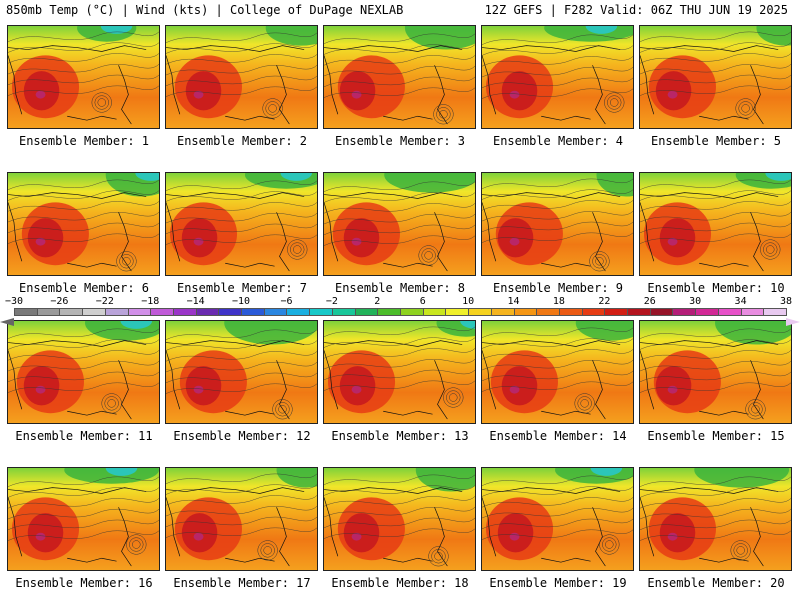 This screenshot has height=600, width=800. I want to click on colorbar-tick-label: −2, so click(331, 301).